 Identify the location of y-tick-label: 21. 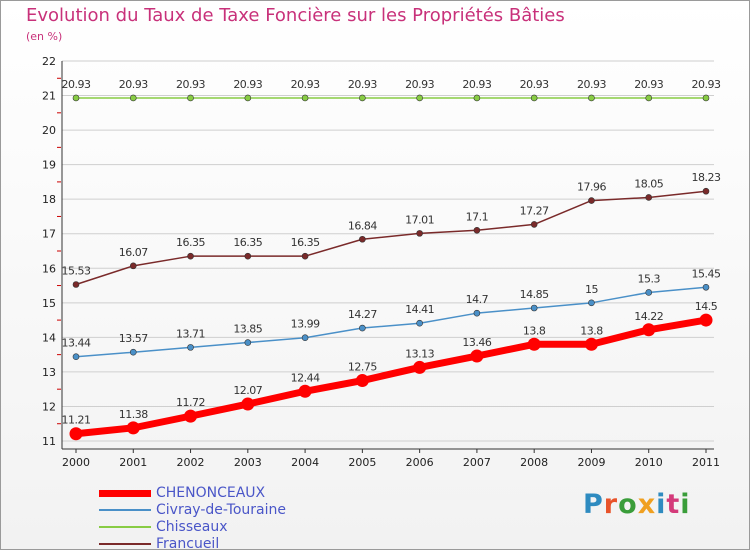
(49, 96).